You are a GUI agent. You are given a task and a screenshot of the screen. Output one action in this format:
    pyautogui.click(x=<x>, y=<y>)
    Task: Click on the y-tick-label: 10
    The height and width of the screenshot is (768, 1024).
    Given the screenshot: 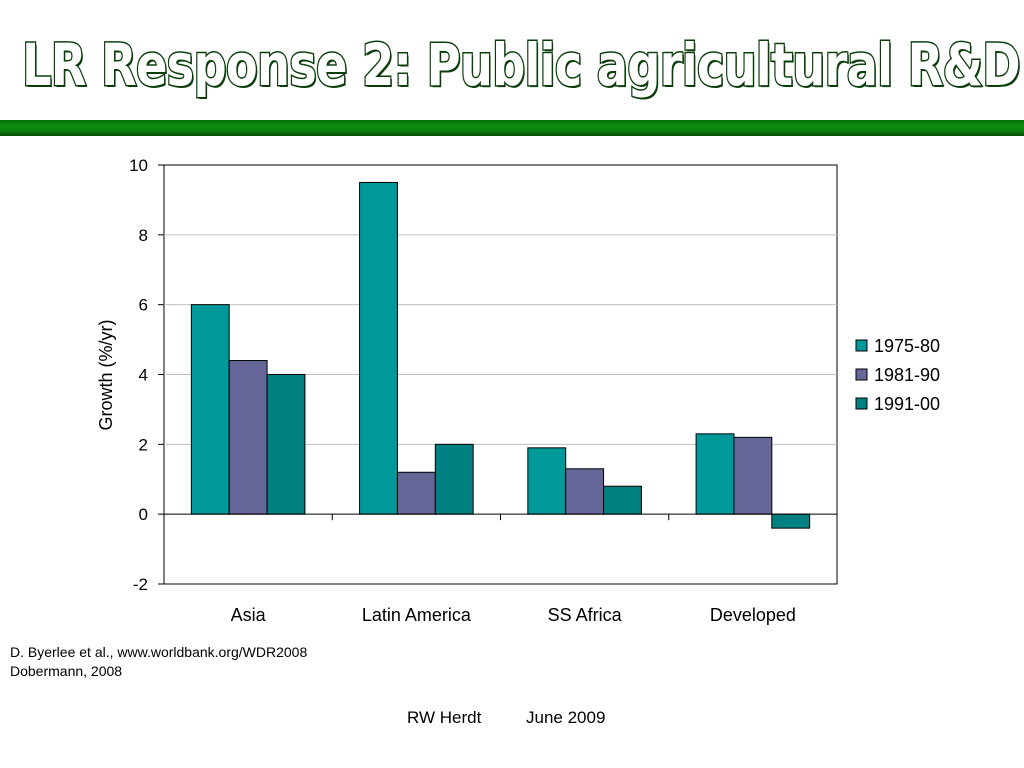 What is the action you would take?
    pyautogui.click(x=138, y=165)
    